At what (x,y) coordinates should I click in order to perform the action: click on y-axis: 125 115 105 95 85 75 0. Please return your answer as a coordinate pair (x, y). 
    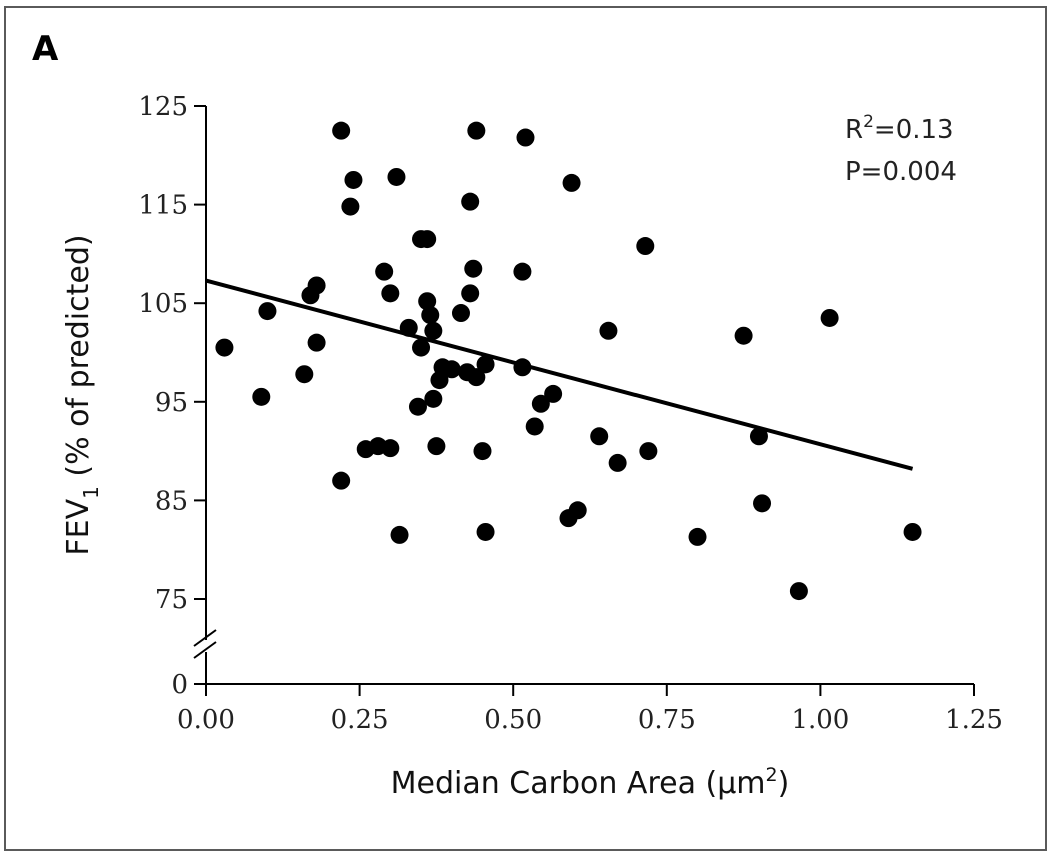
    Looking at the image, I should click on (177, 396).